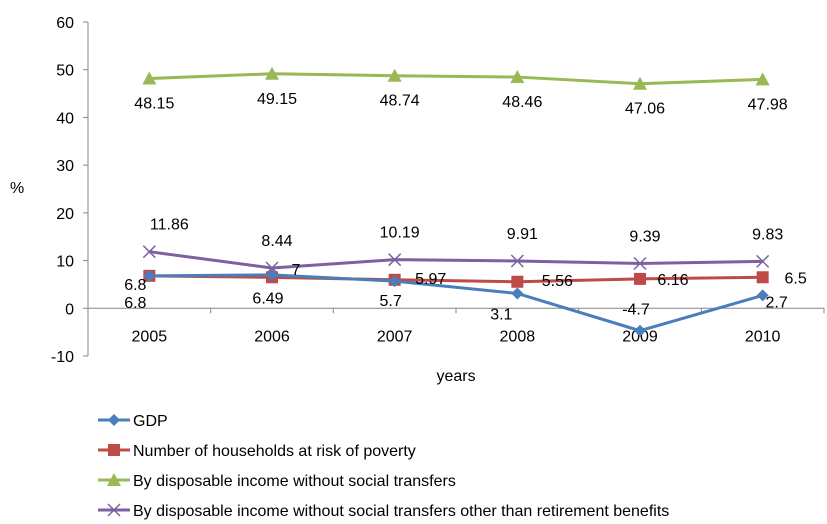 The height and width of the screenshot is (524, 827). I want to click on data-label: 5.7, so click(391, 301).